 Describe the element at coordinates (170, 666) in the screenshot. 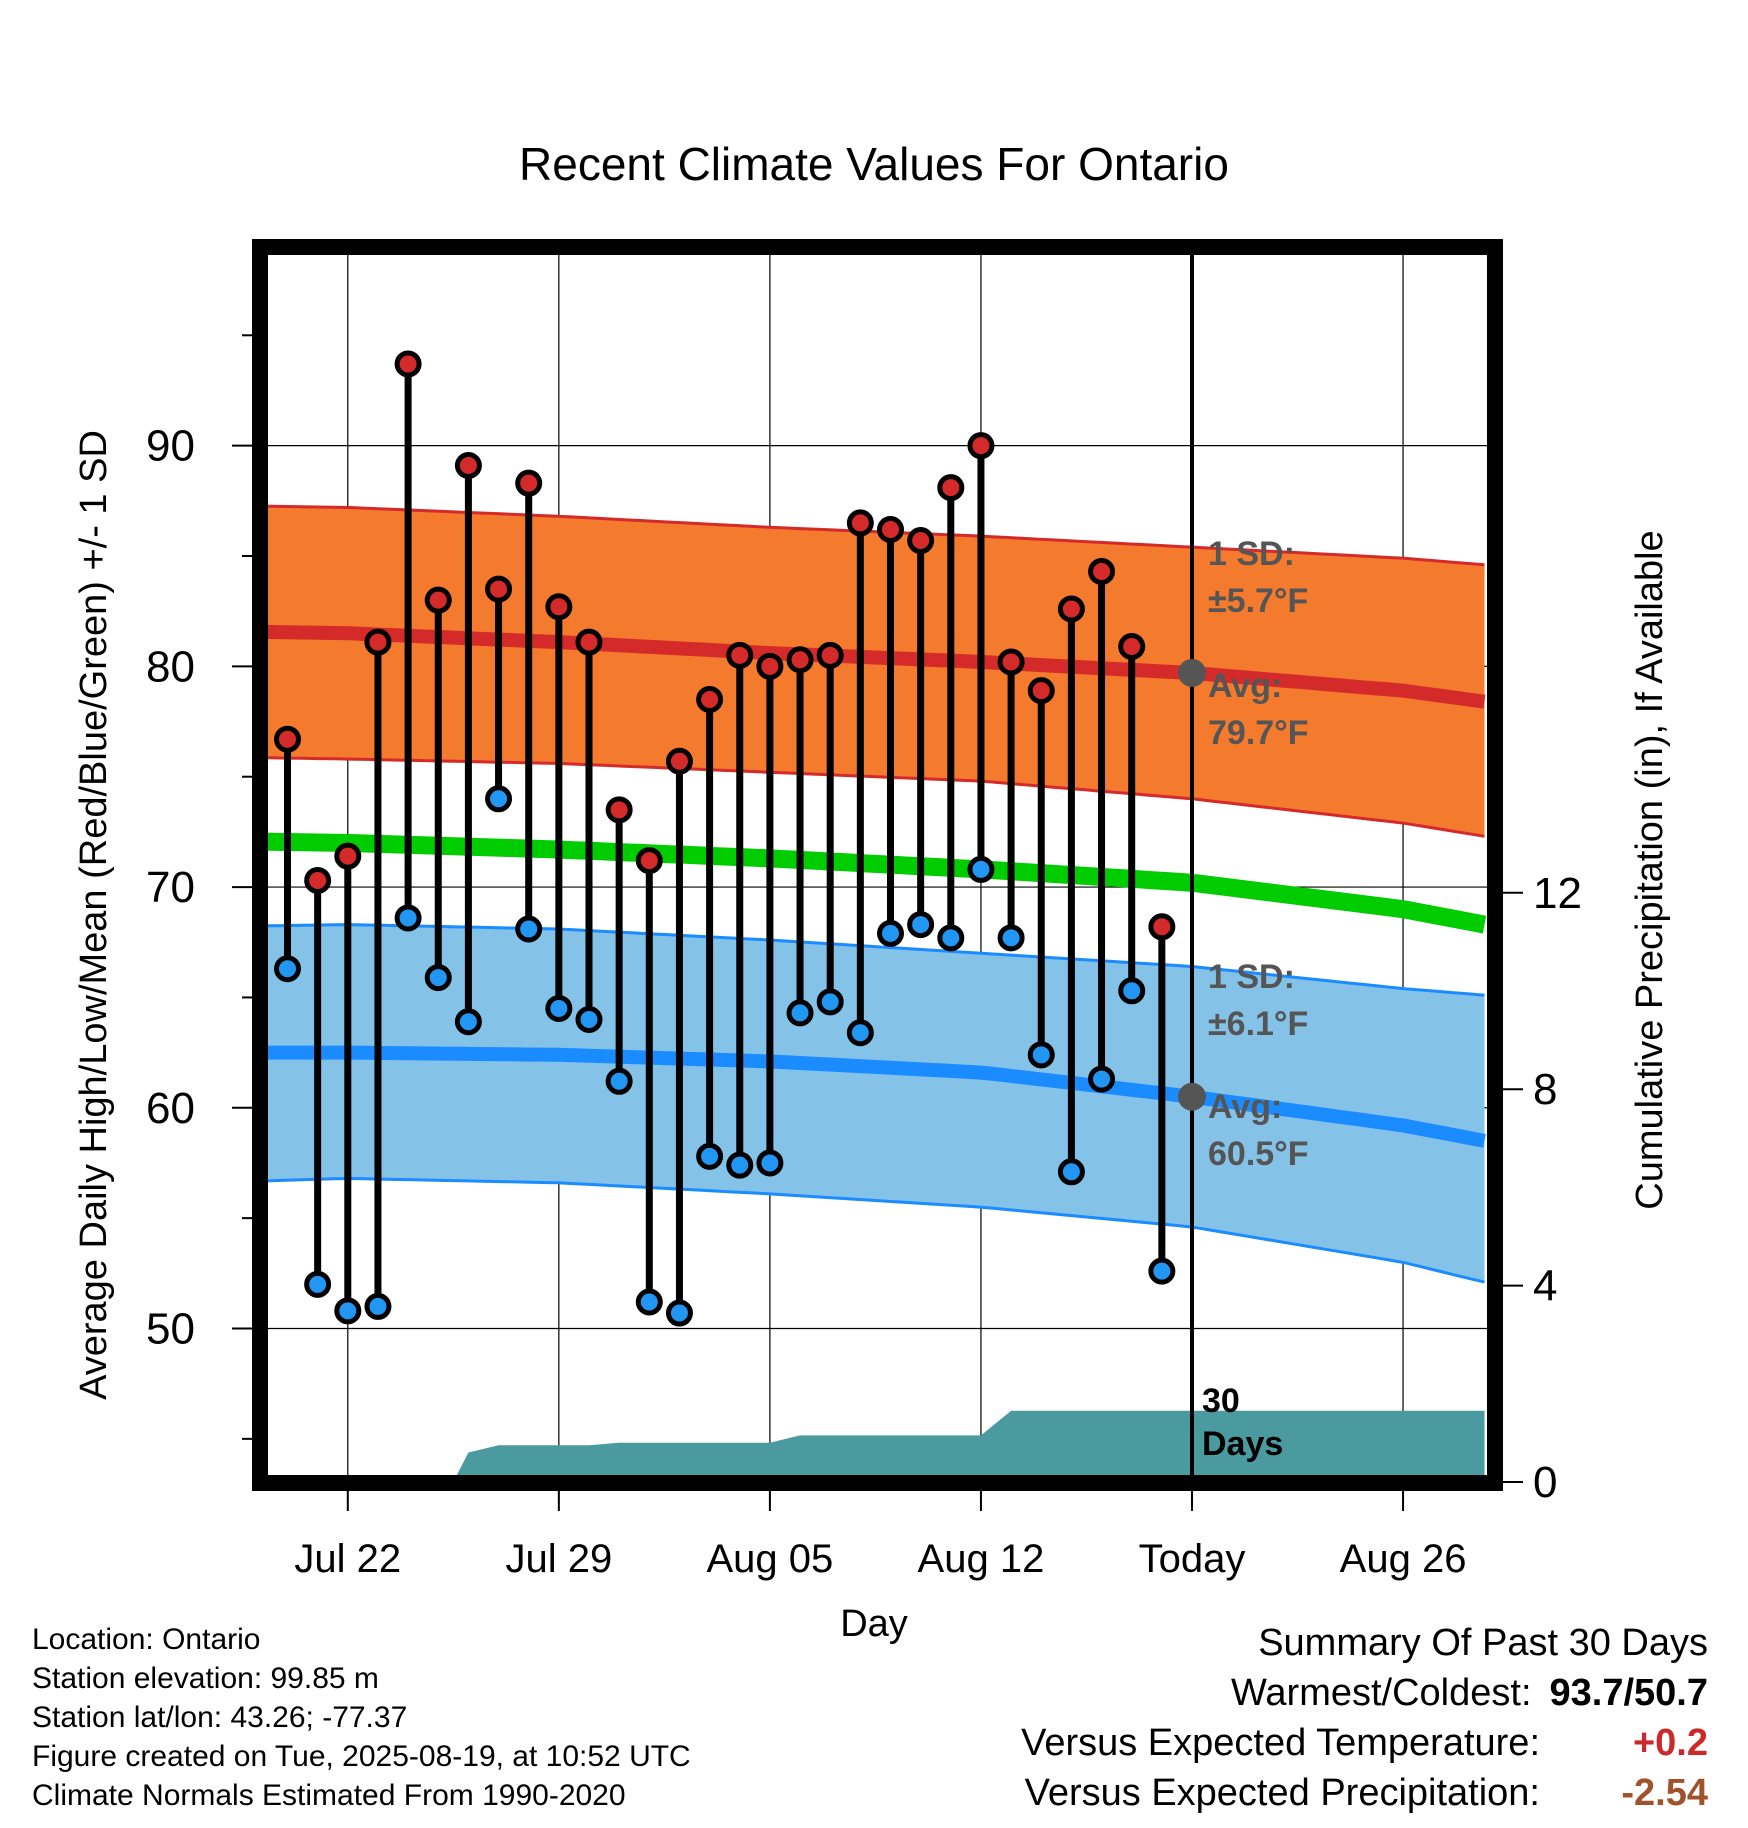

I see `y-tick-label: 80` at that location.